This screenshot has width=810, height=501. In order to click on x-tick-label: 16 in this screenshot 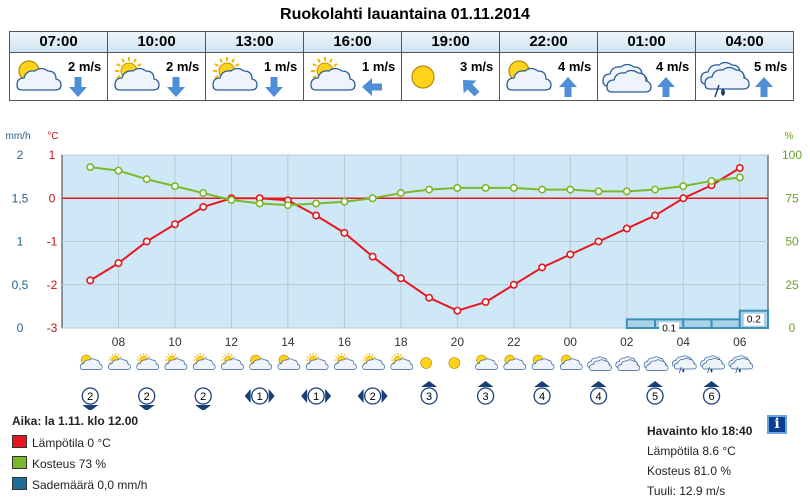, I will do `click(345, 342)`.